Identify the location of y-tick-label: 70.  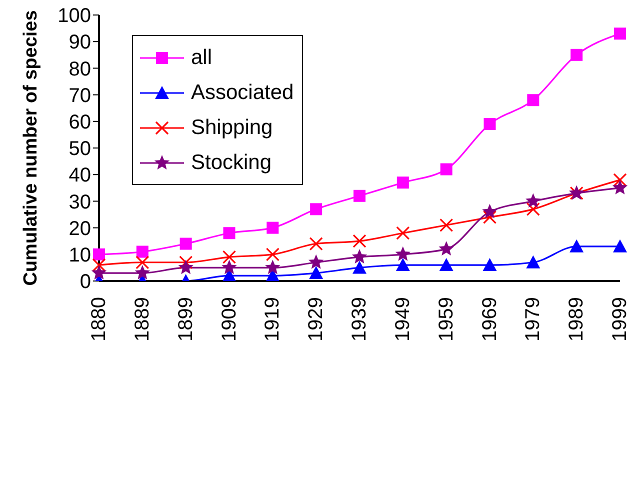
(79, 95).